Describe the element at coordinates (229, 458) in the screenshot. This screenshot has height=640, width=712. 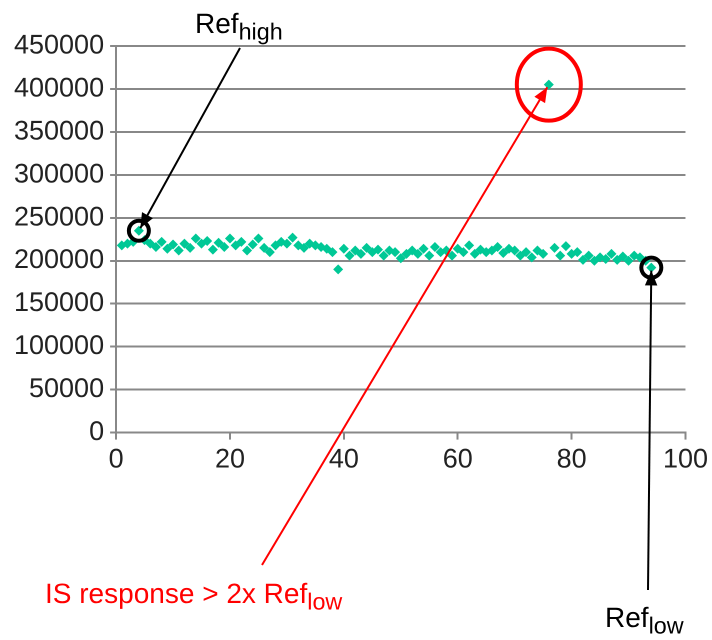
I see `x-tick-label: 20` at that location.